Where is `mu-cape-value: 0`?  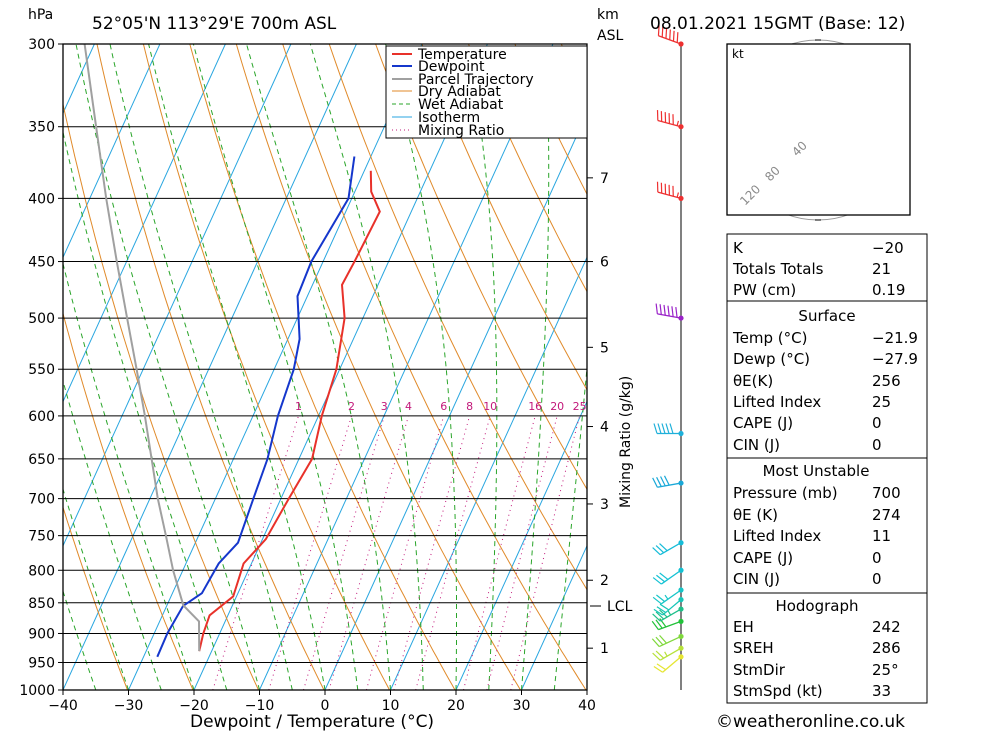
mu-cape-value: 0 is located at coordinates (877, 558).